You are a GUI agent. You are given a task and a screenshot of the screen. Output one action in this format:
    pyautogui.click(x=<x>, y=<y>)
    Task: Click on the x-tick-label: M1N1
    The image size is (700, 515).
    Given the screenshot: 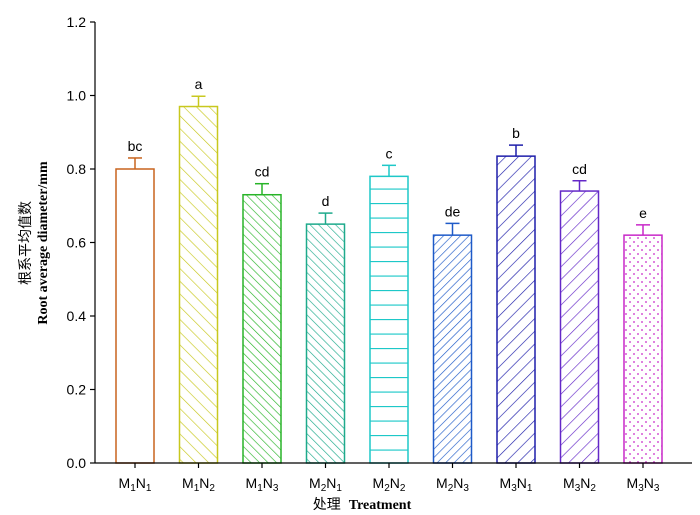 What is the action you would take?
    pyautogui.click(x=135, y=484)
    